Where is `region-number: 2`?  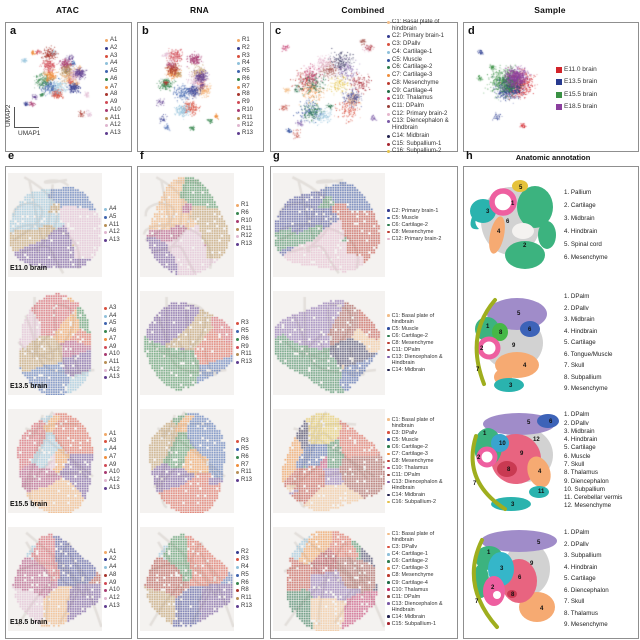 region-number: 2 is located at coordinates (525, 246).